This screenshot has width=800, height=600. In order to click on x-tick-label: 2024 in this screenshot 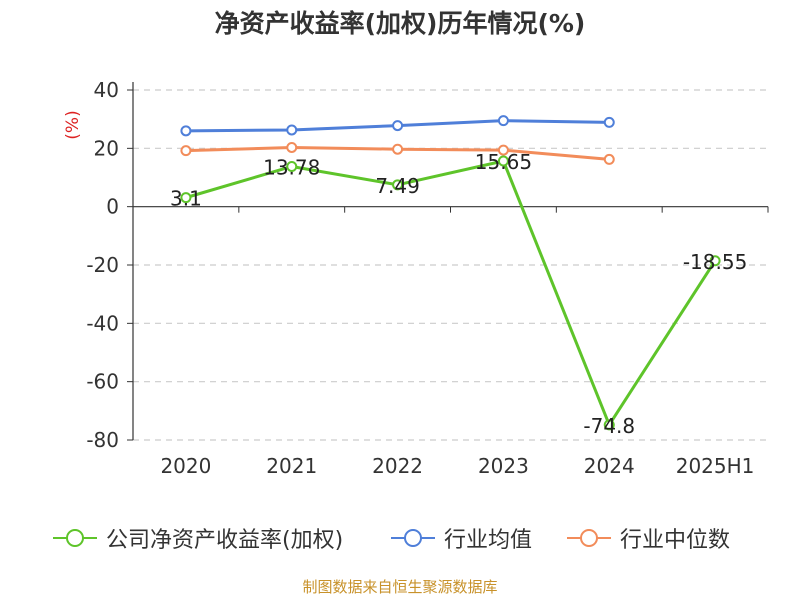, I will do `click(609, 466)`.